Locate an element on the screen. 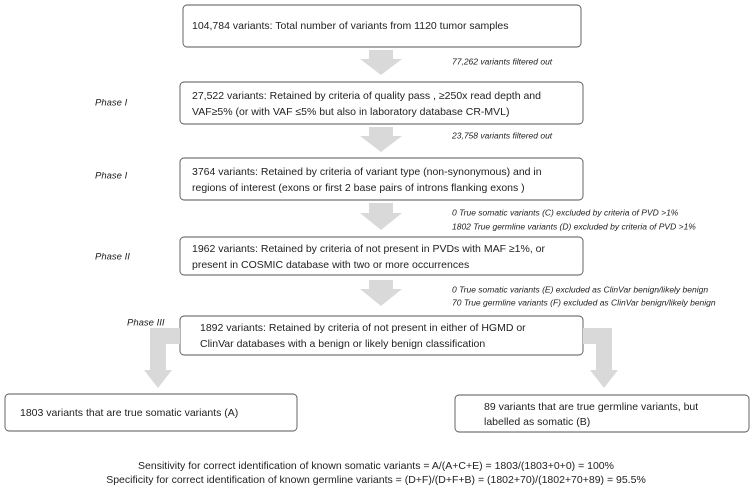 The height and width of the screenshot is (488, 753). phase-label: Phase III is located at coordinates (146, 323).